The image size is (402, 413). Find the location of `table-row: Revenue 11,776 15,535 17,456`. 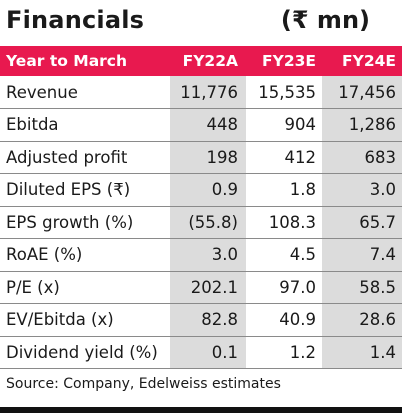

table-row: Revenue 11,776 15,535 17,456 is located at coordinates (201, 92).